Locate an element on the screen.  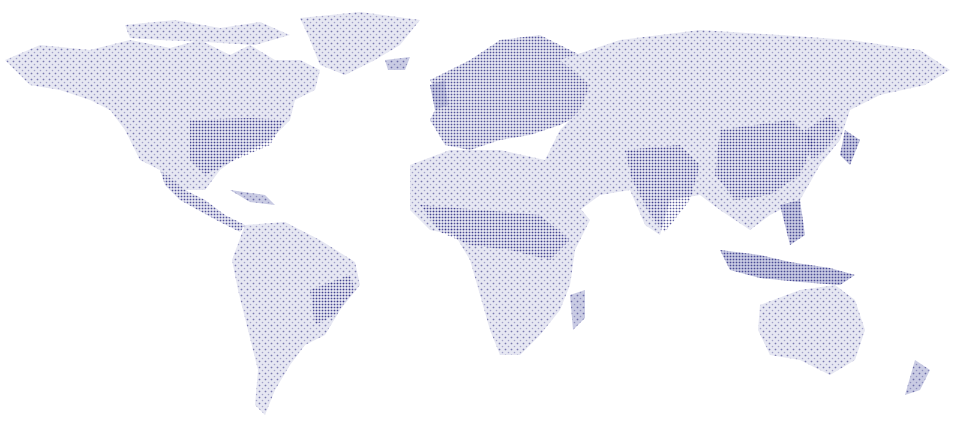
region-australia is located at coordinates (811, 330).